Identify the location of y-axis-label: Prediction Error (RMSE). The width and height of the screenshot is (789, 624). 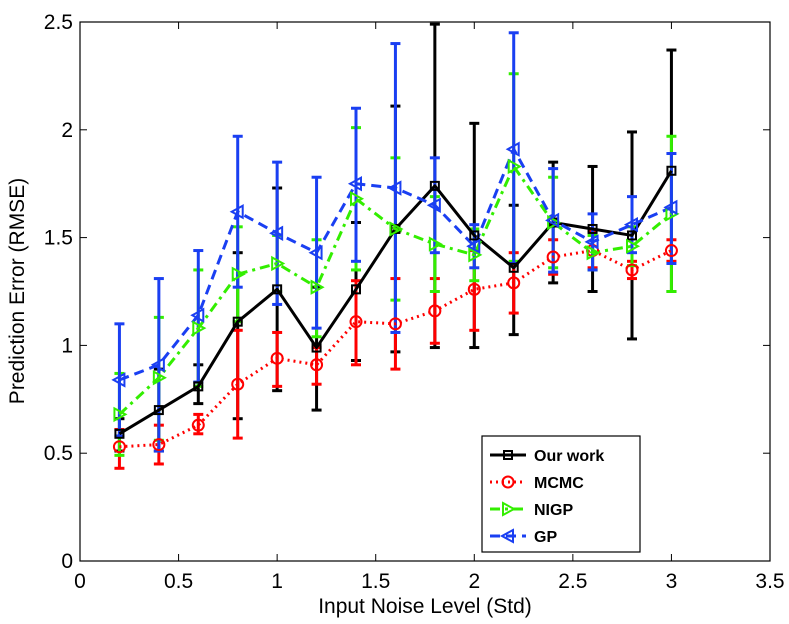
(17, 291).